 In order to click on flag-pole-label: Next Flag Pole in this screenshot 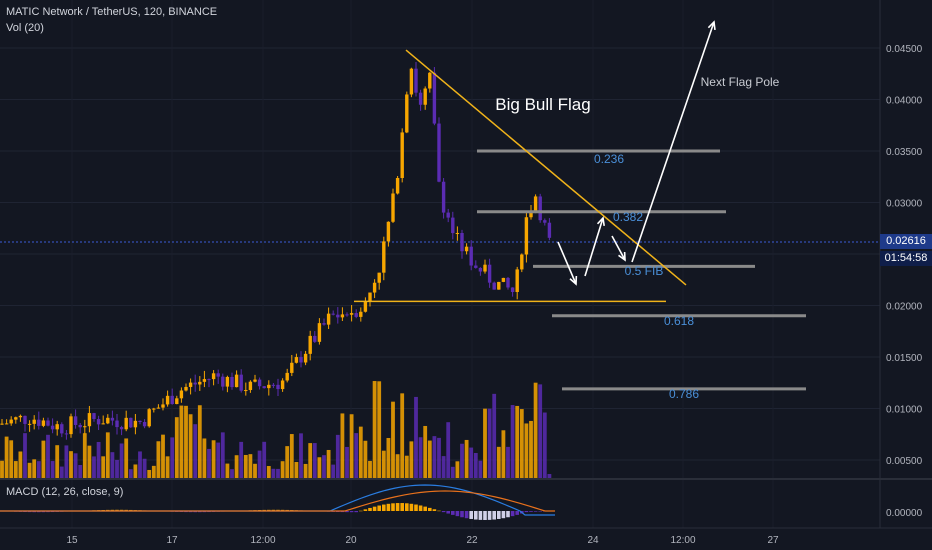, I will do `click(740, 82)`.